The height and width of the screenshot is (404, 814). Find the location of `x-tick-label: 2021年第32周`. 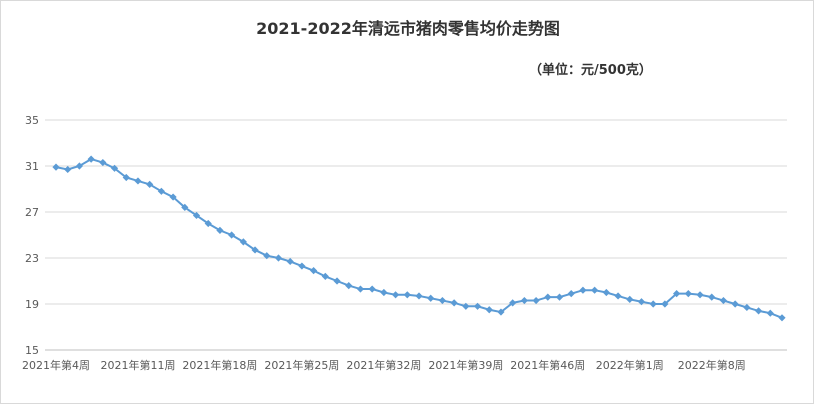

x-tick-label: 2021年第32周 is located at coordinates (383, 365).